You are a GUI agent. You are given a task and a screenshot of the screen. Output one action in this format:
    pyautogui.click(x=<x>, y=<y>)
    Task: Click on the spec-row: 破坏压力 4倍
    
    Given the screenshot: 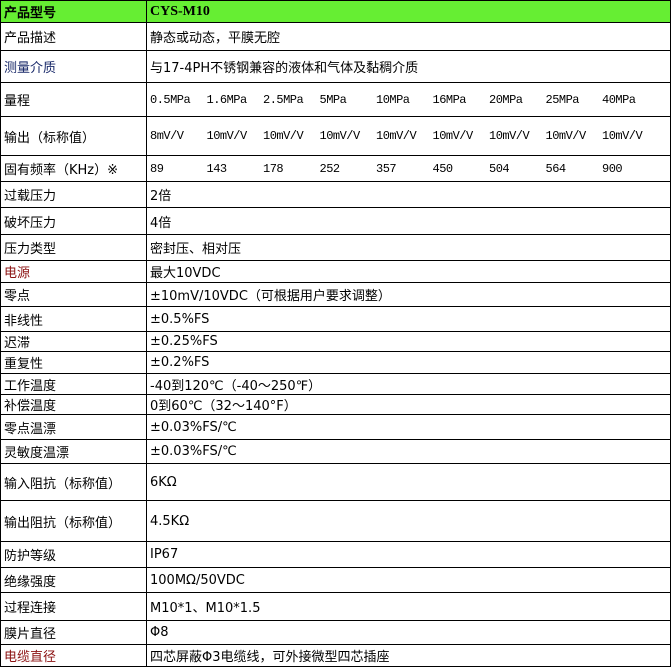 What is the action you would take?
    pyautogui.click(x=335, y=221)
    